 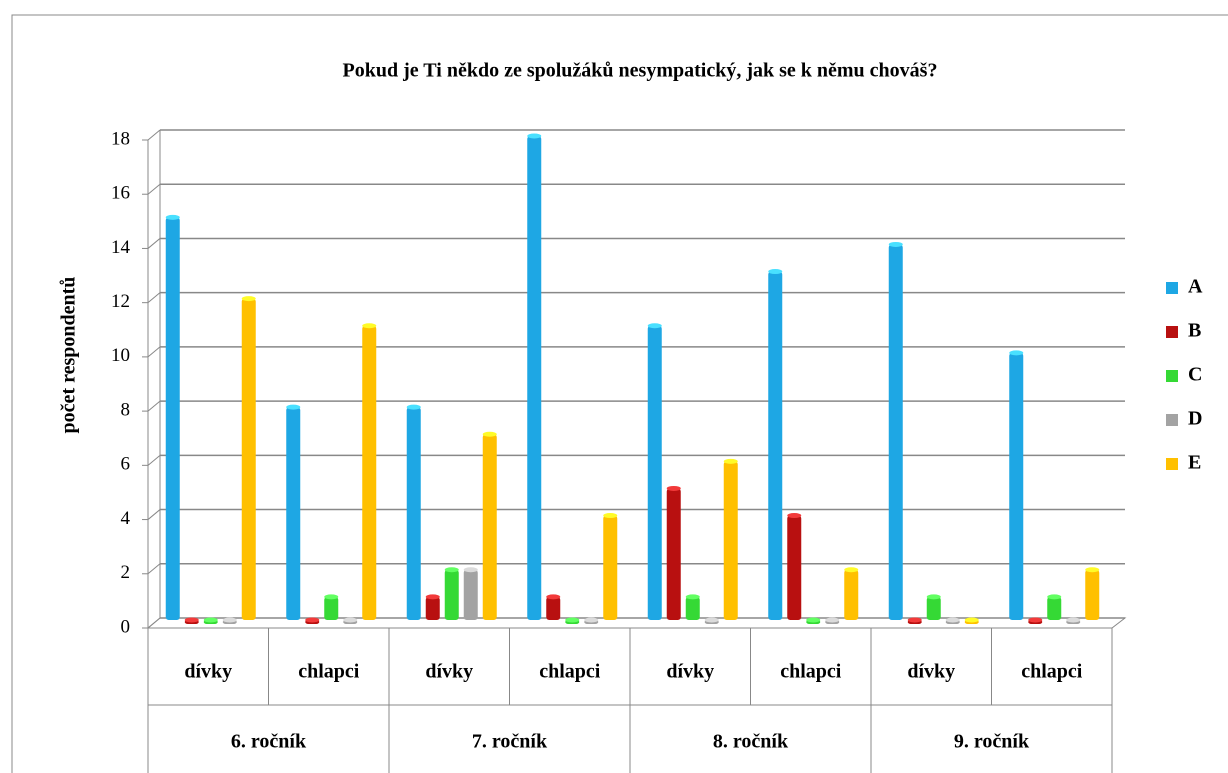 I want to click on group-label: 7. ročník, so click(x=510, y=742).